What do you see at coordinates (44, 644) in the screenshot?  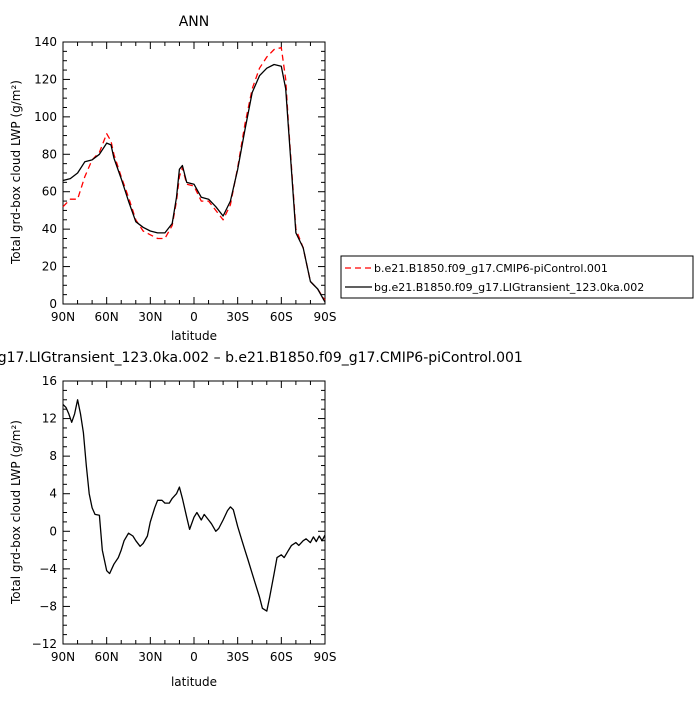 I see `bottom-chart-y-tick-label: −12` at bounding box center [44, 644].